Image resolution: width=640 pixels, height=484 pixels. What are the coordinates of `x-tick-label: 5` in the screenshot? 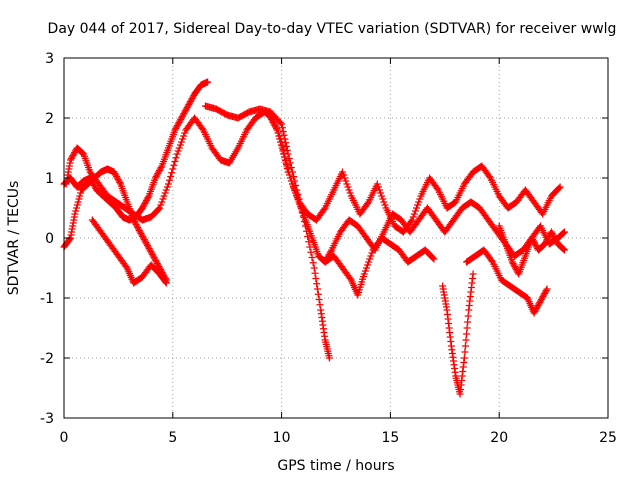 It's located at (172, 438).